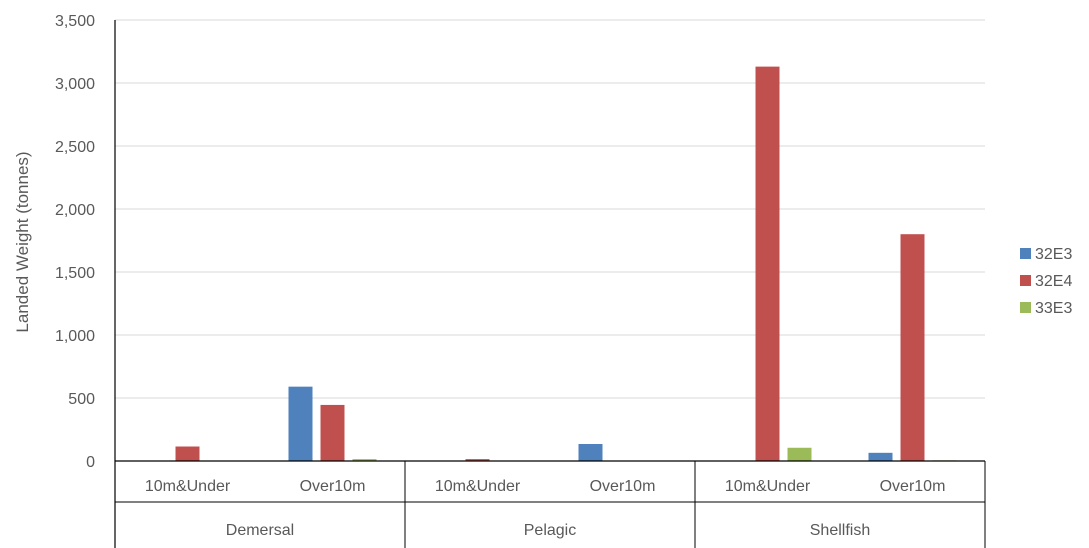 The height and width of the screenshot is (548, 1089). Describe the element at coordinates (1053, 281) in the screenshot. I see `legend-label: 32E4` at that location.